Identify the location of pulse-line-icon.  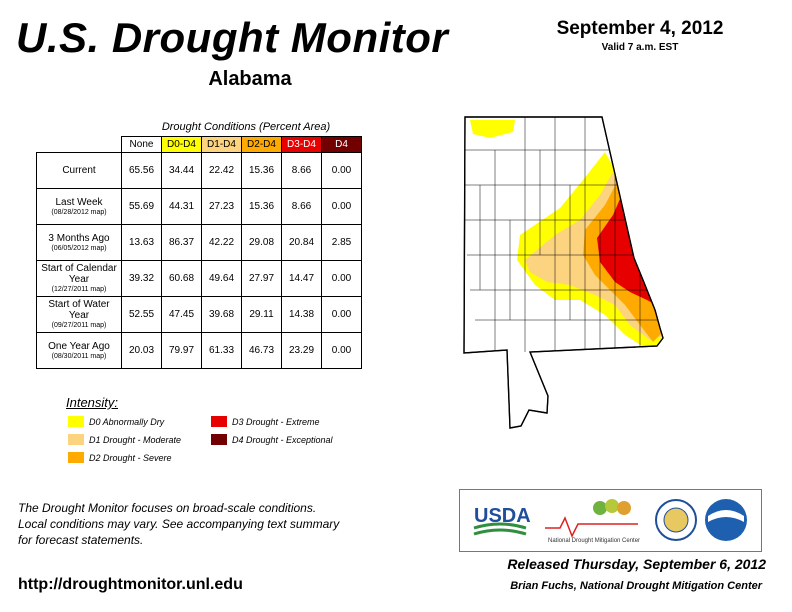
(591, 527).